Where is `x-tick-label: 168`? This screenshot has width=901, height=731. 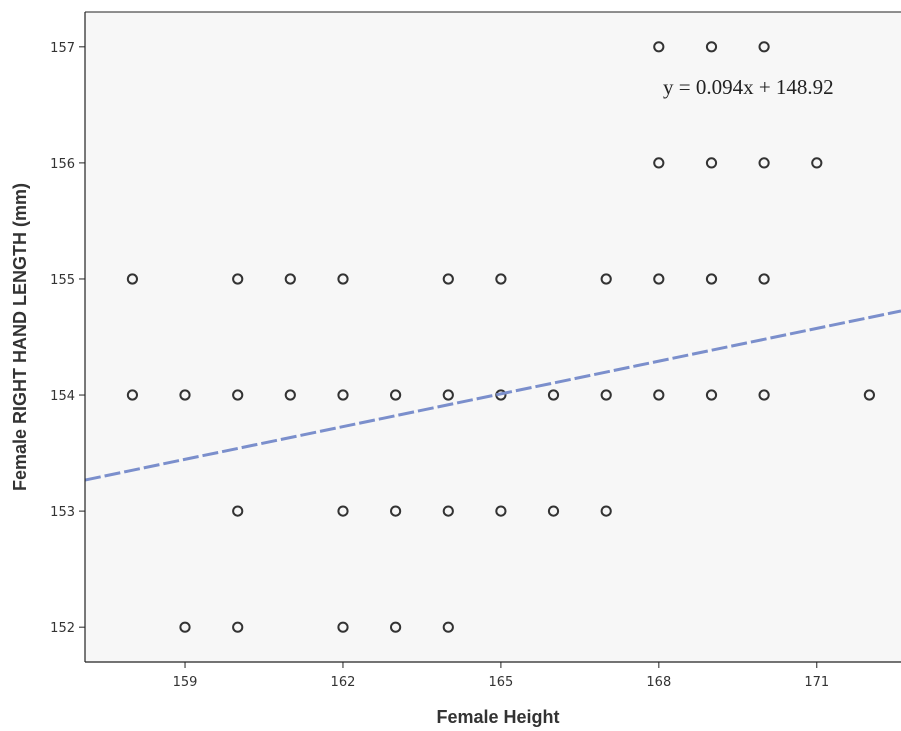
x-tick-label: 168 is located at coordinates (658, 682).